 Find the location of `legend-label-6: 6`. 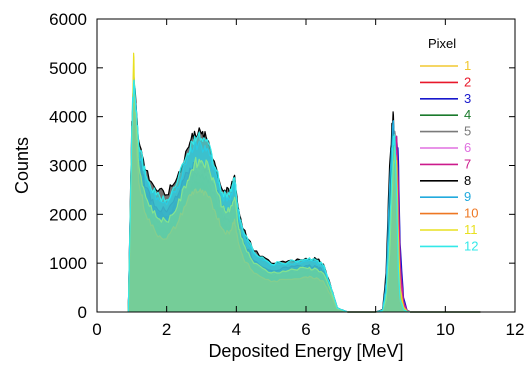

legend-label-6: 6 is located at coordinates (467, 147).